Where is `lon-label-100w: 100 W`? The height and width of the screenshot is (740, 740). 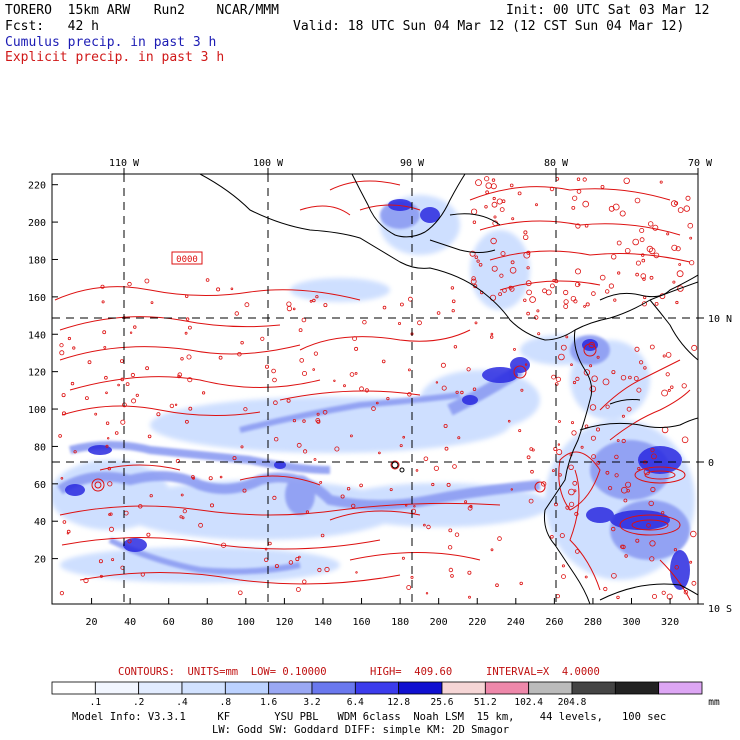
lon-label-100w: 100 W is located at coordinates (268, 163).